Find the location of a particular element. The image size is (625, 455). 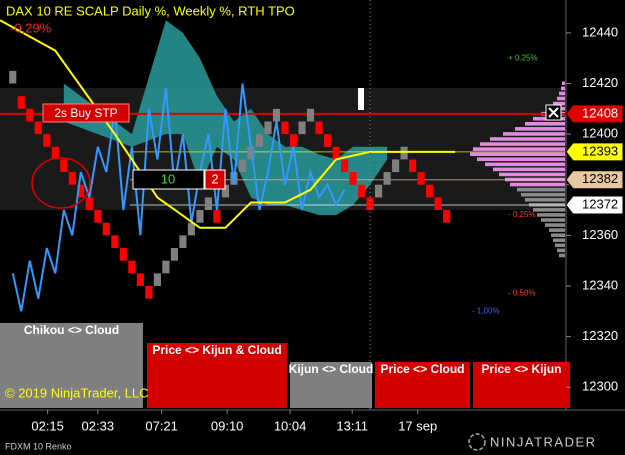

pct-level-label: - 0.50% is located at coordinates (522, 293).